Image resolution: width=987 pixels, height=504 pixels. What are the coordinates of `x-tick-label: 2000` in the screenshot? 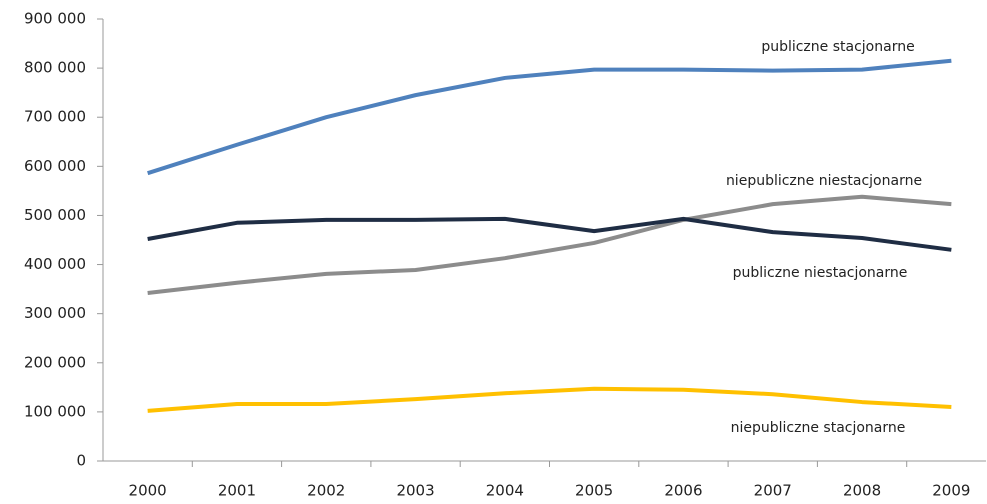 It's located at (148, 491).